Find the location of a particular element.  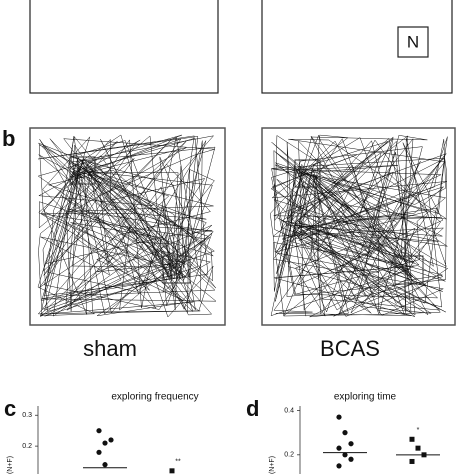

panel-label: d is located at coordinates (252, 408).